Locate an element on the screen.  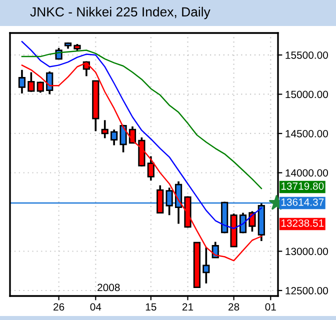
text: 13238.51 is located at coordinates (302, 223).